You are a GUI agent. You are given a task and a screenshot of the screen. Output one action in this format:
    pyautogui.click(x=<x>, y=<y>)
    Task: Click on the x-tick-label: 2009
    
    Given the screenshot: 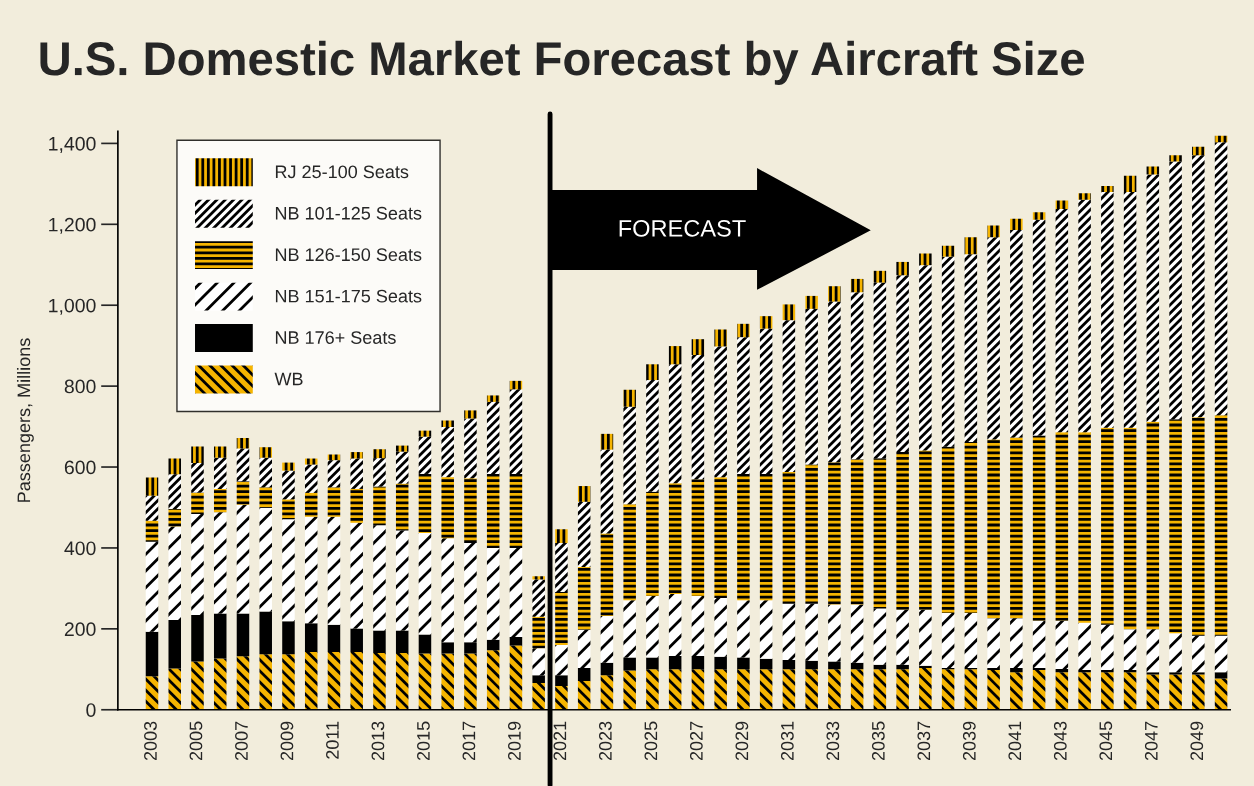 What is the action you would take?
    pyautogui.click(x=287, y=741)
    